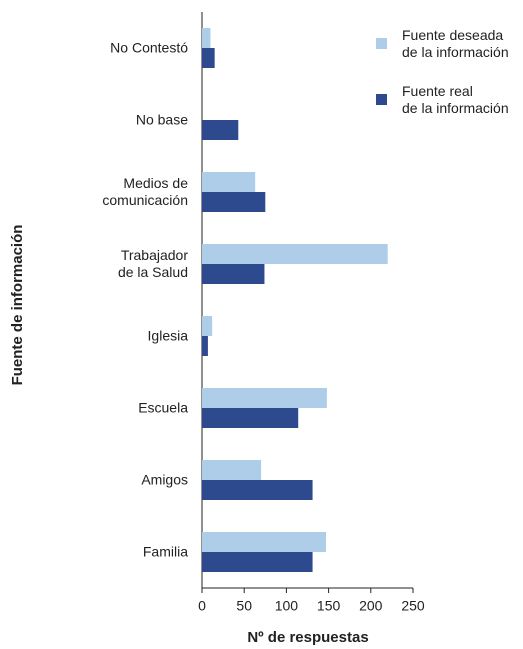 The image size is (523, 649). Describe the element at coordinates (202, 606) in the screenshot. I see `x-tick-label: 0` at that location.